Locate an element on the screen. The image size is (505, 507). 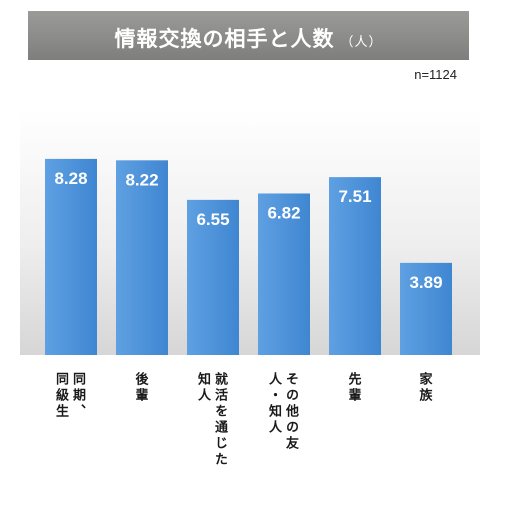
value-label-2: 8.22 is located at coordinates (141, 179).